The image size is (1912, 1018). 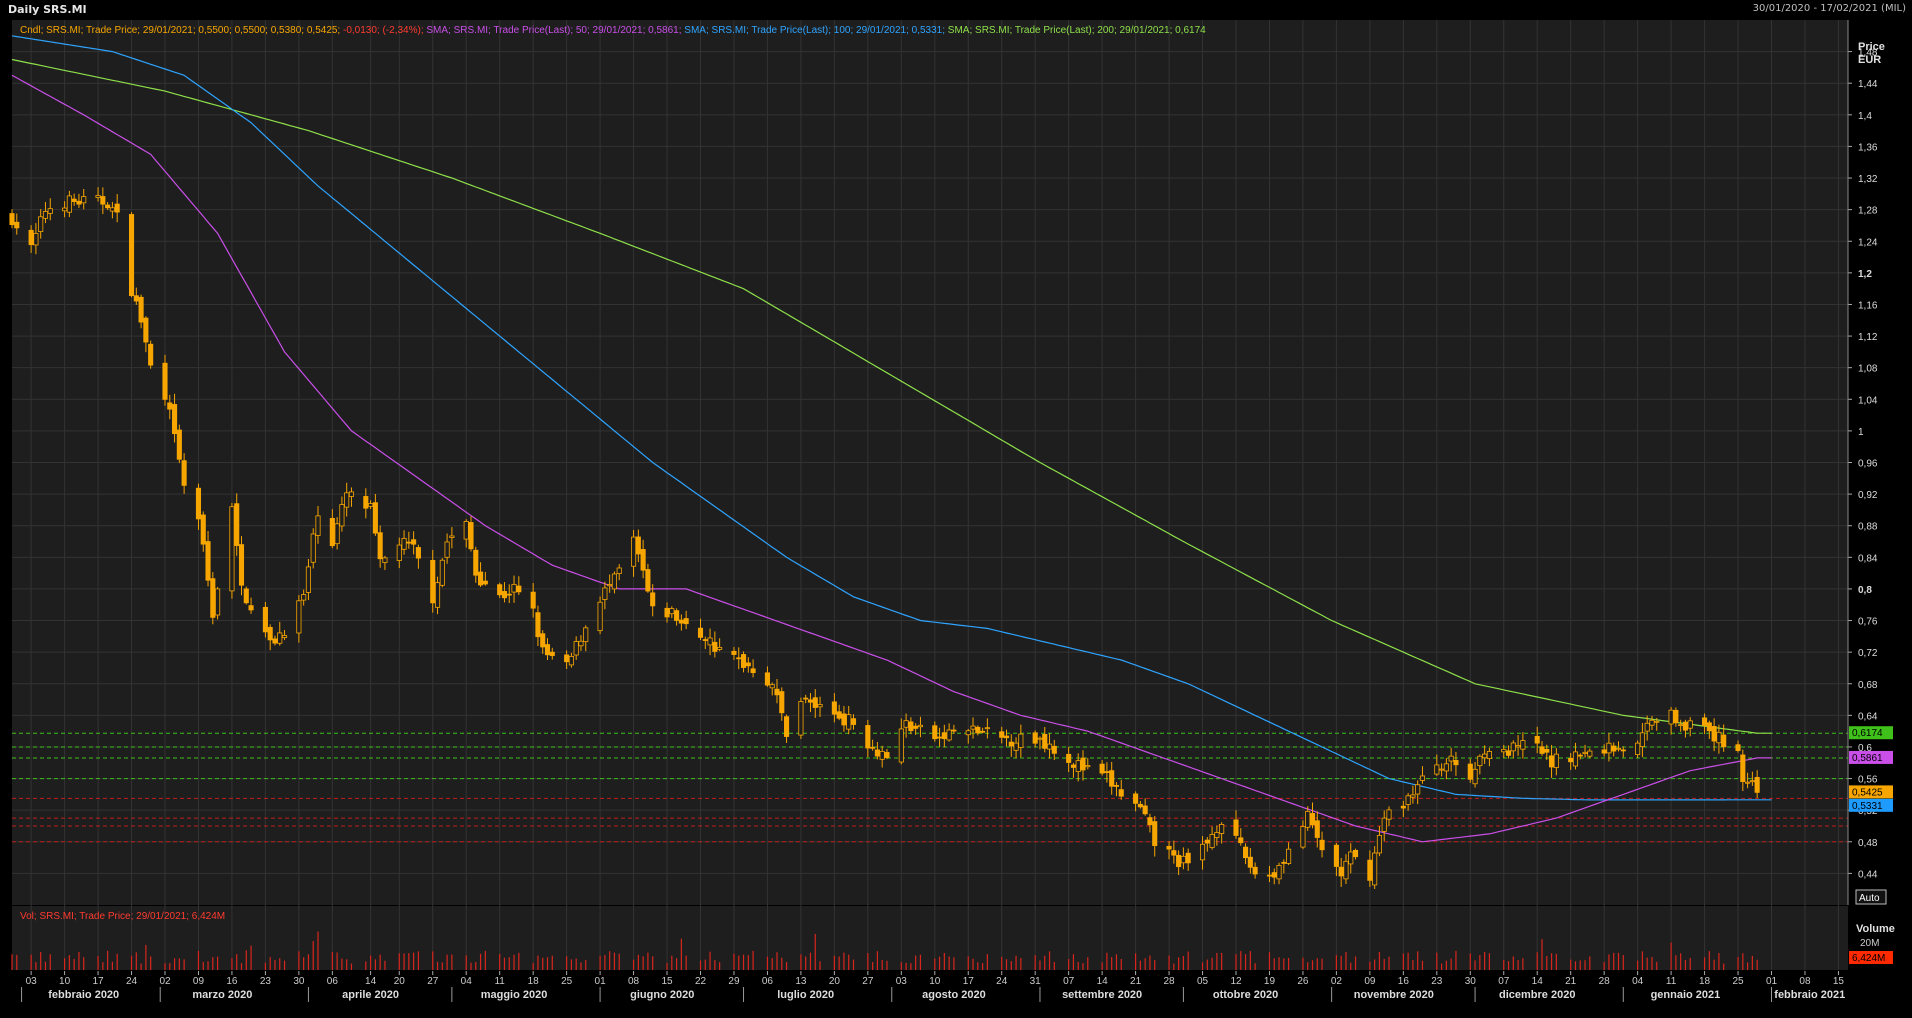 I want to click on x-tick-label: 27, so click(x=868, y=981).